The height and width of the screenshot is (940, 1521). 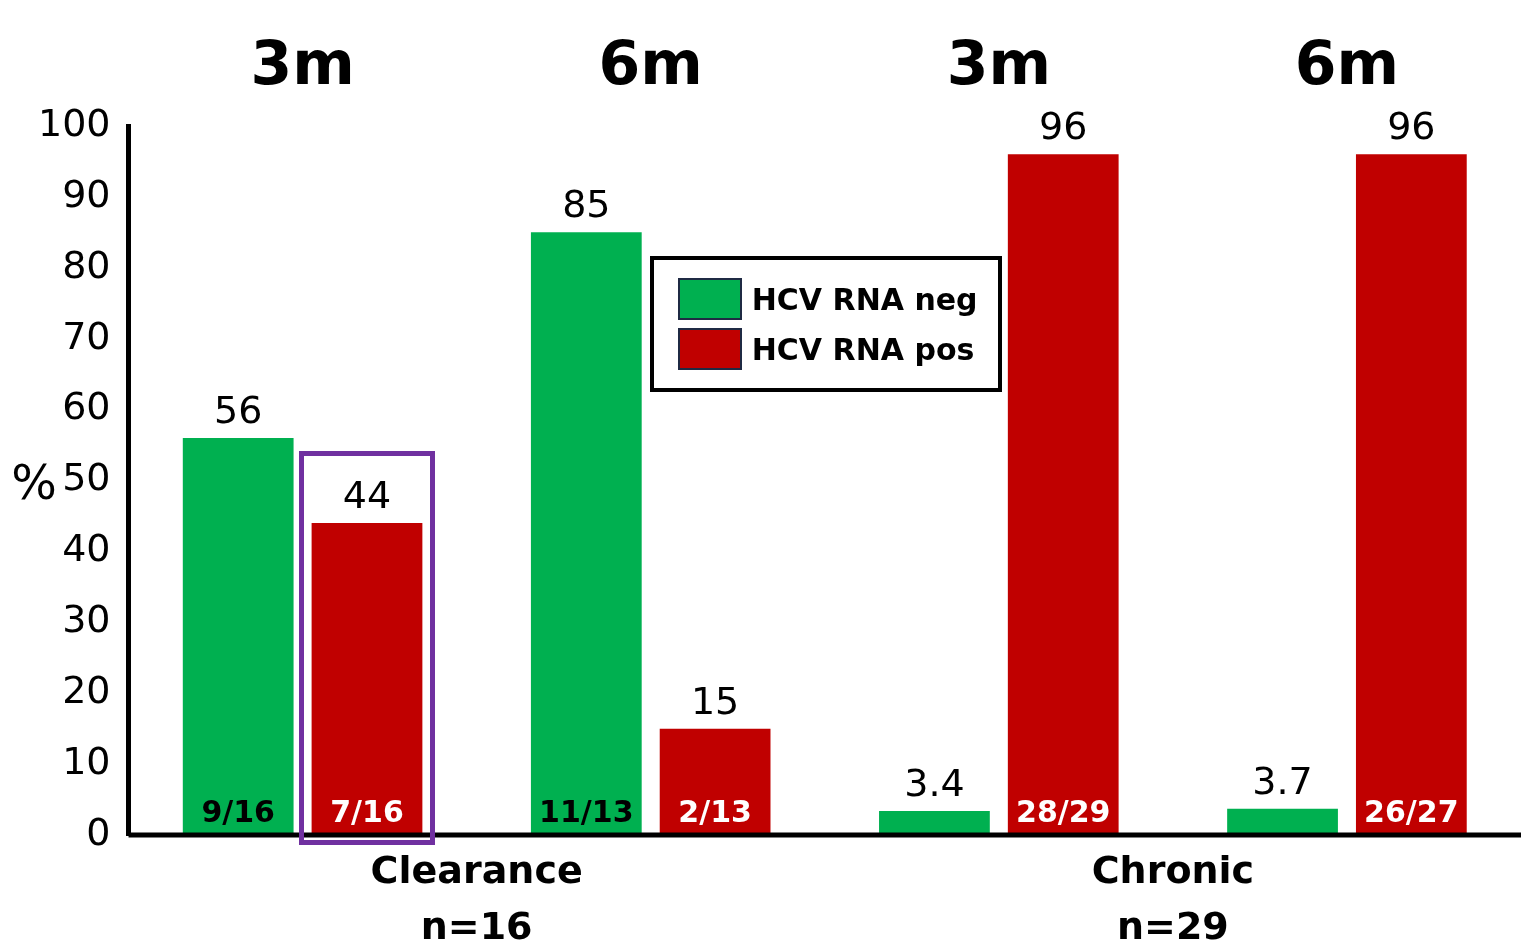 What do you see at coordinates (586, 811) in the screenshot?
I see `annotation: 11/13` at bounding box center [586, 811].